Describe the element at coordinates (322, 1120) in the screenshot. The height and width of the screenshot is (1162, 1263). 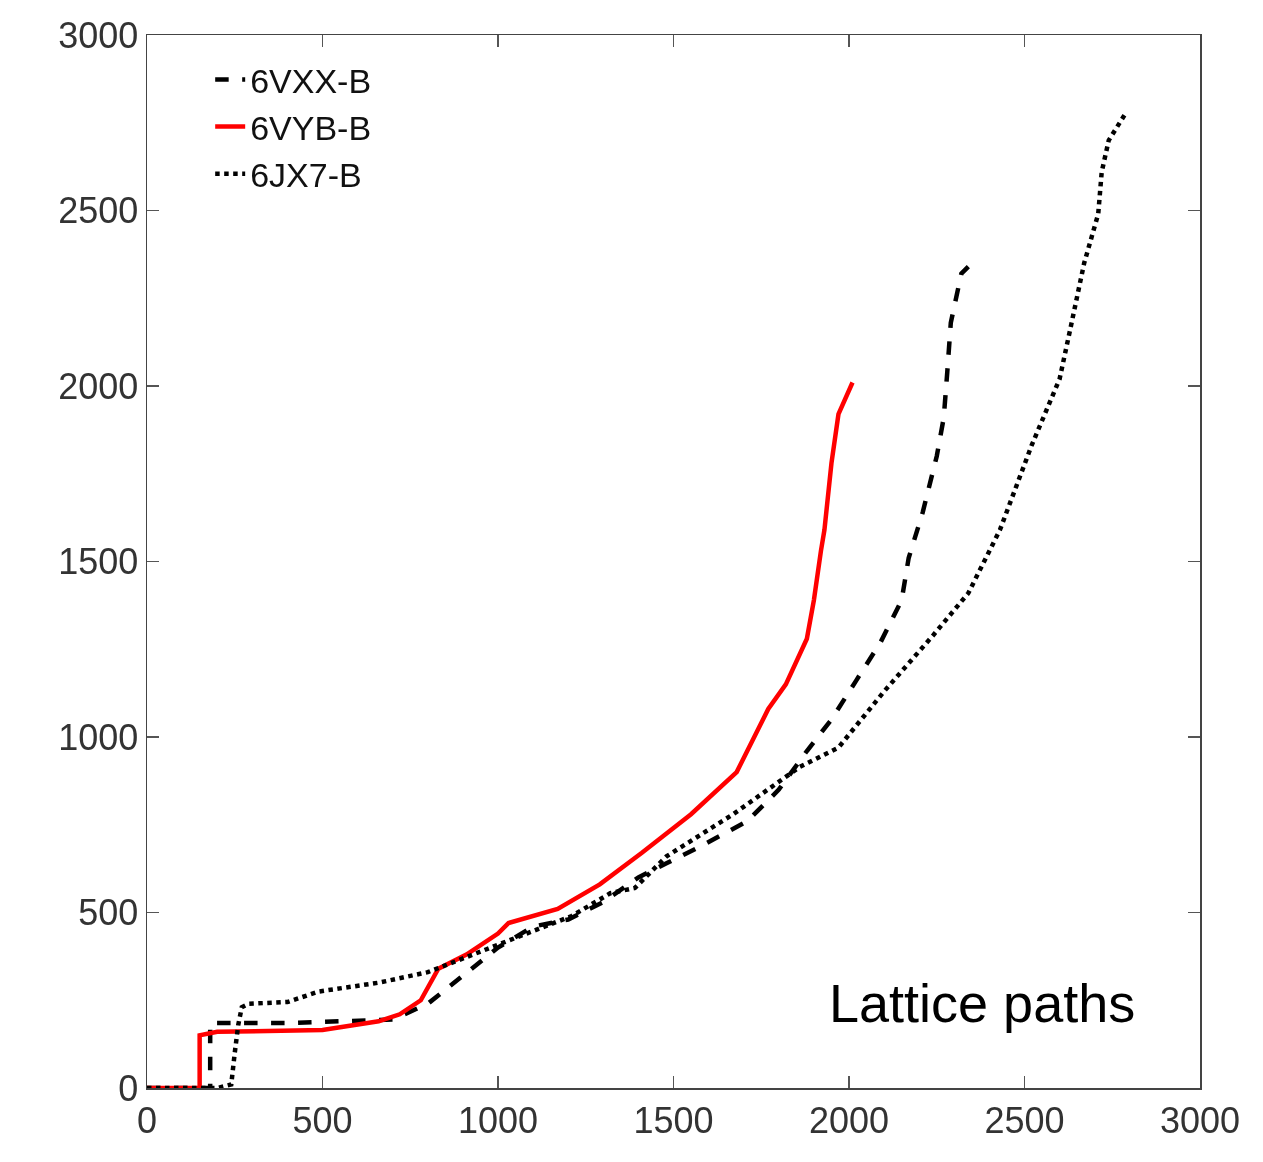
I see `x-tick-label: 500` at that location.